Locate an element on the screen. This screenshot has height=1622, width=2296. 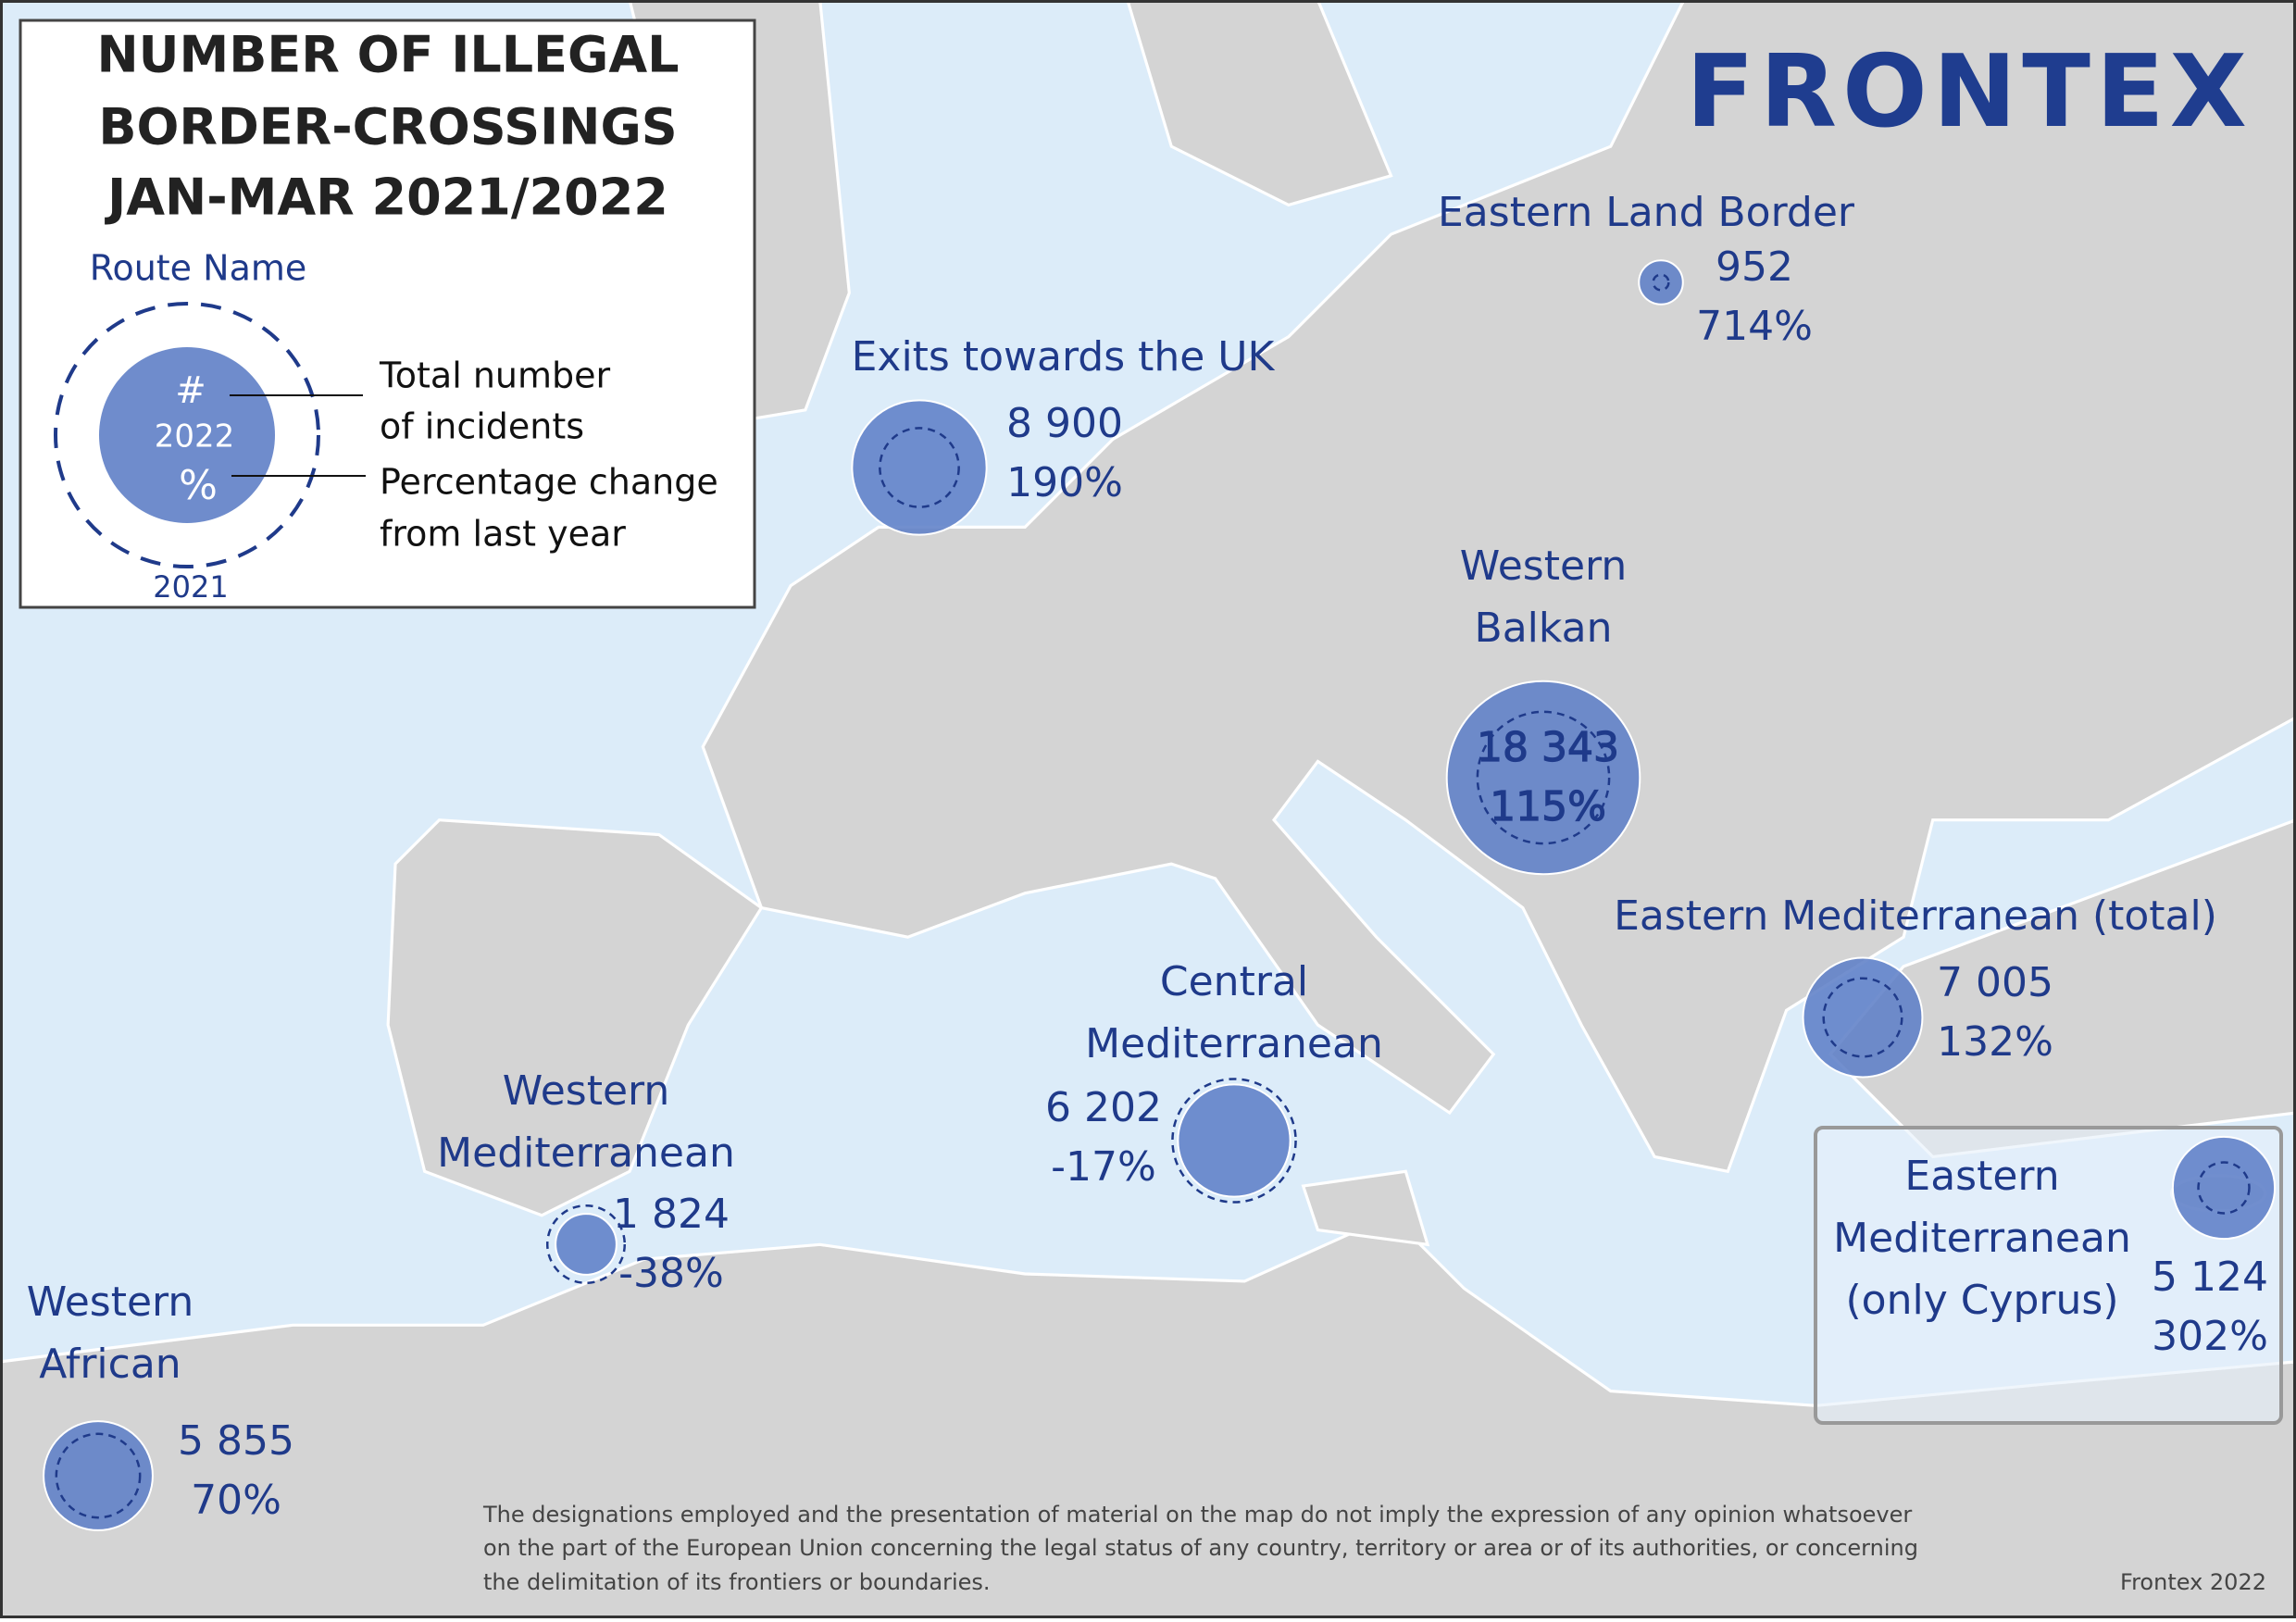
route-name: Balkan is located at coordinates (1544, 628).